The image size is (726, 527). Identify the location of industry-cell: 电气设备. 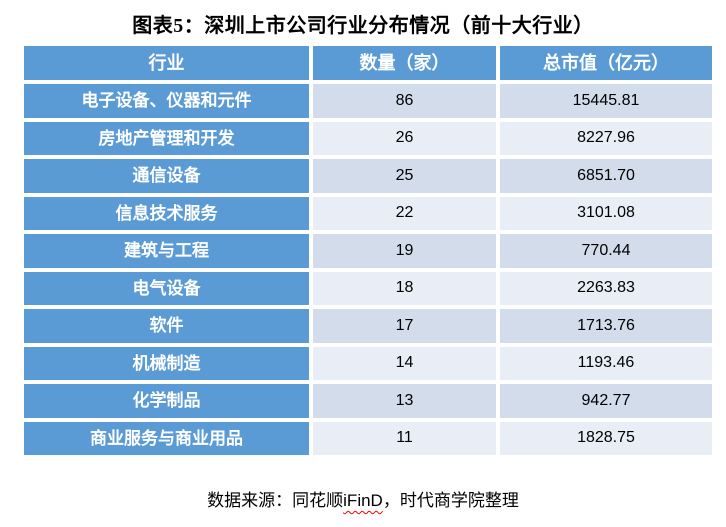
(166, 288).